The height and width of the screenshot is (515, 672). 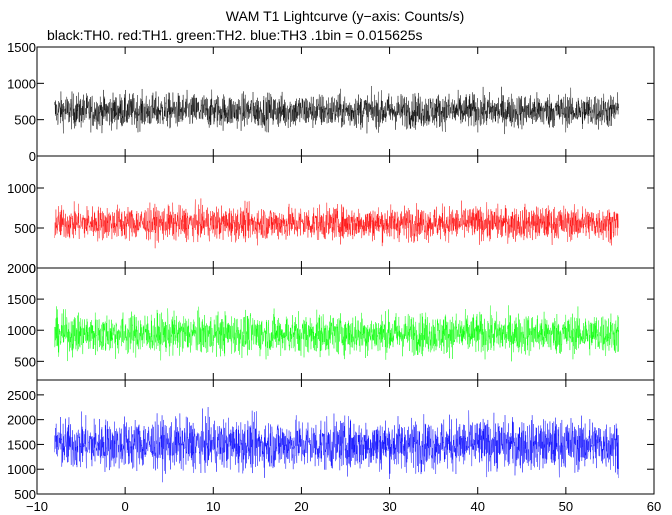 What do you see at coordinates (32, 156) in the screenshot?
I see `y-tick-label-0-0: 0` at bounding box center [32, 156].